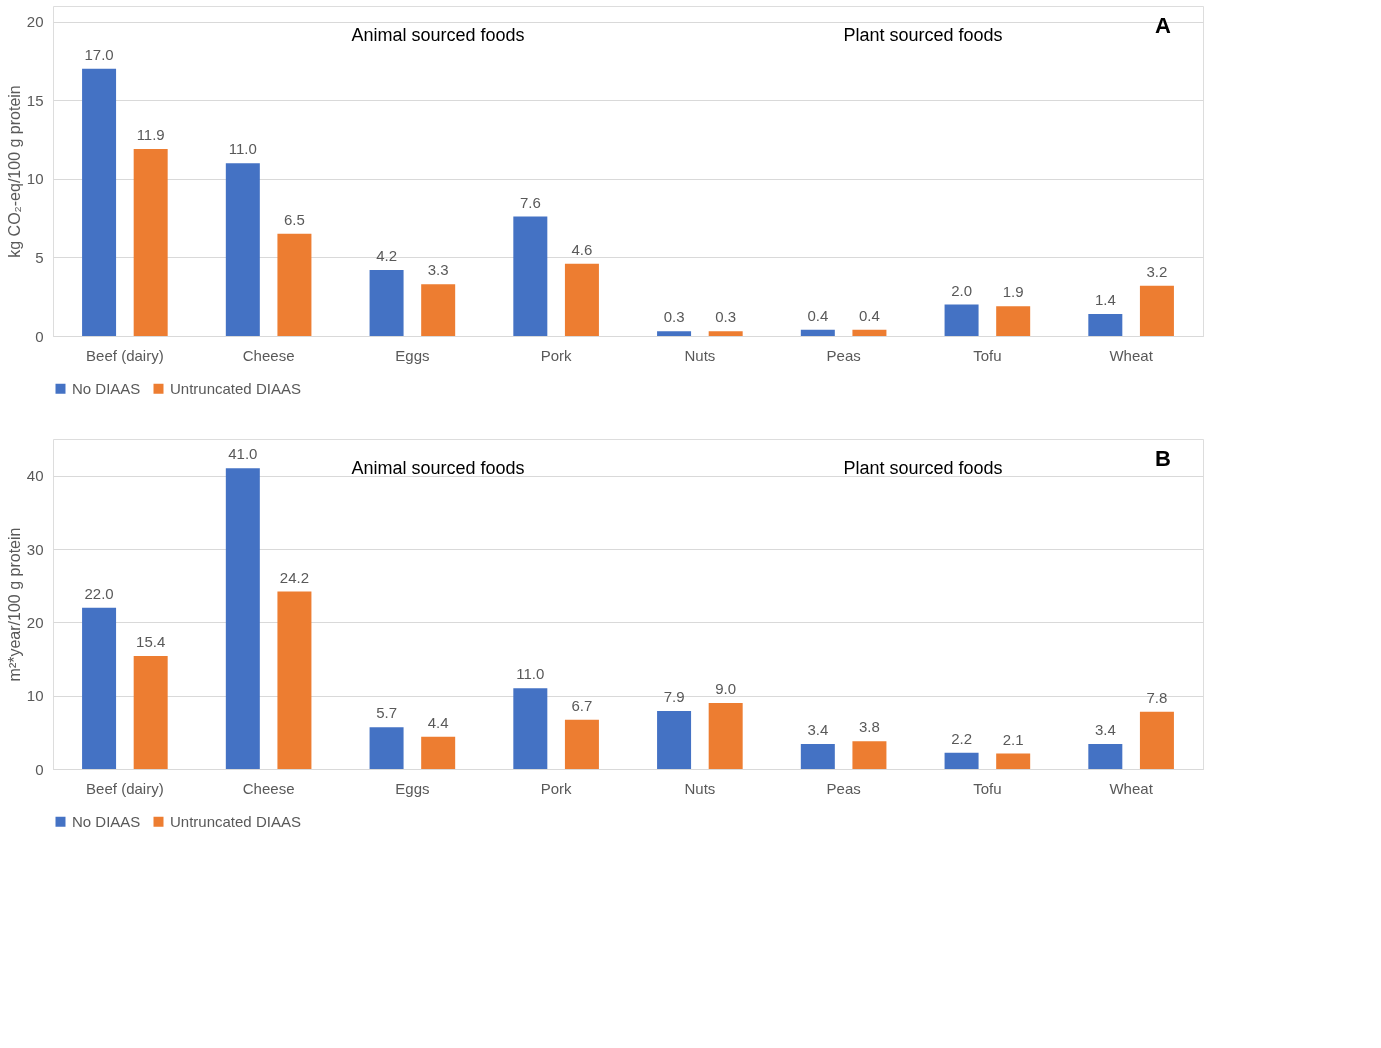  I want to click on annotation: A, so click(1163, 25).